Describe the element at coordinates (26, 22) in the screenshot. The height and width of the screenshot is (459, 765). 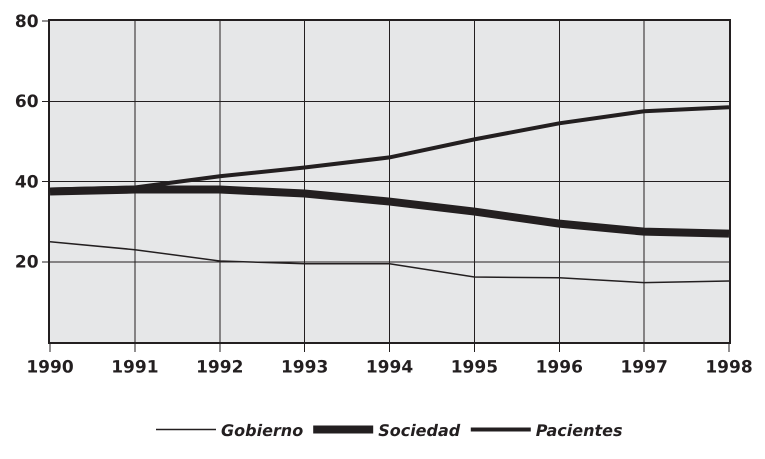
I see `y-tick-label: 80` at that location.